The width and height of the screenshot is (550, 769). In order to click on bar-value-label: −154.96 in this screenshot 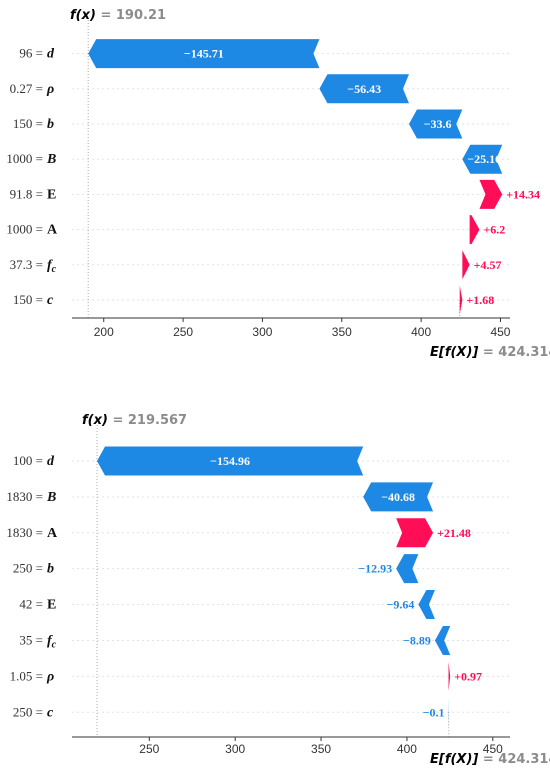, I will do `click(230, 461)`.